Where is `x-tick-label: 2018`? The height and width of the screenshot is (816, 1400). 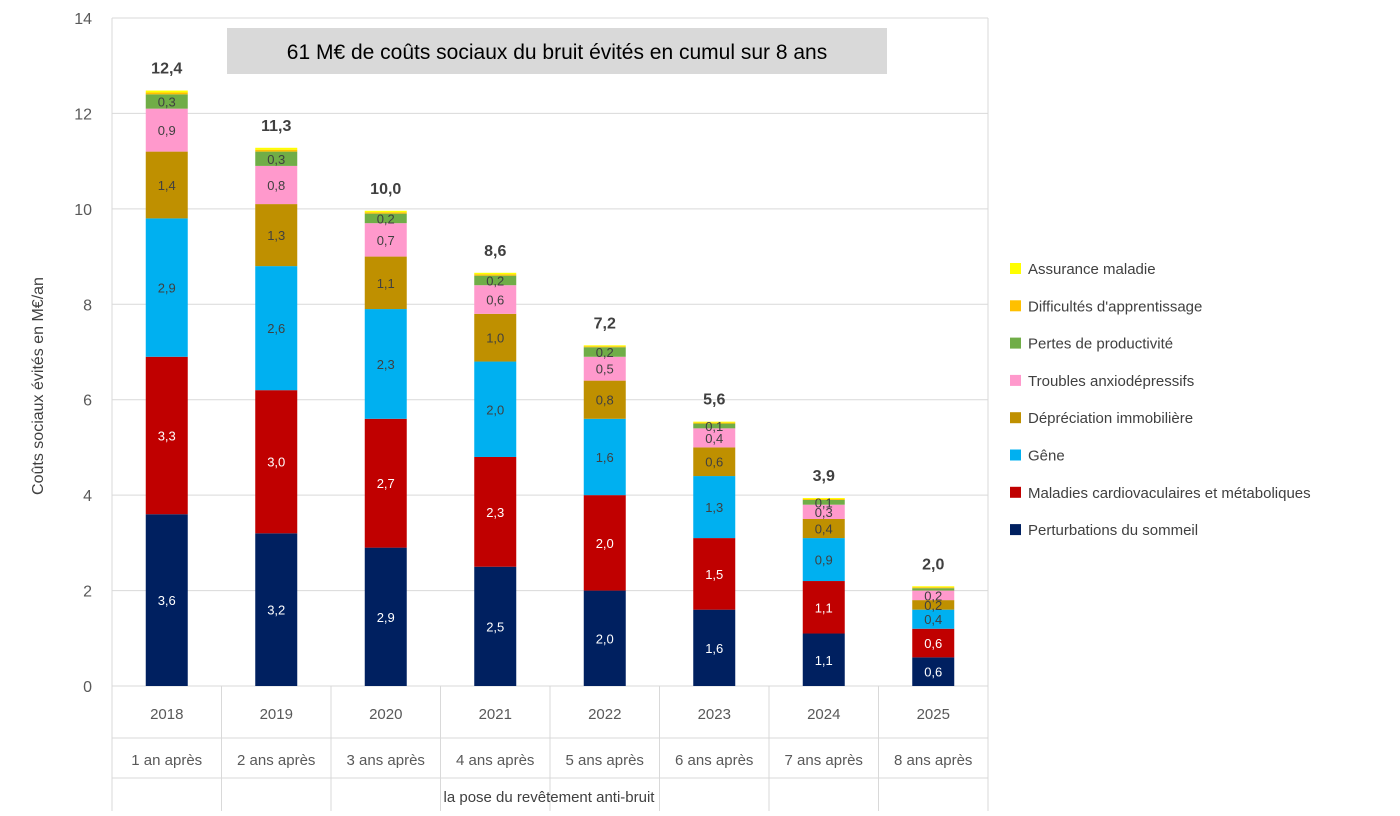
x-tick-label: 2018 is located at coordinates (166, 714).